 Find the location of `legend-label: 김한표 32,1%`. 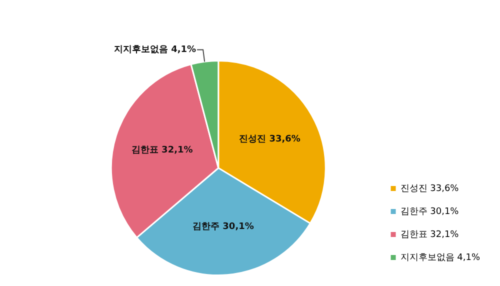

legend-label: 김한표 32,1% is located at coordinates (430, 235).